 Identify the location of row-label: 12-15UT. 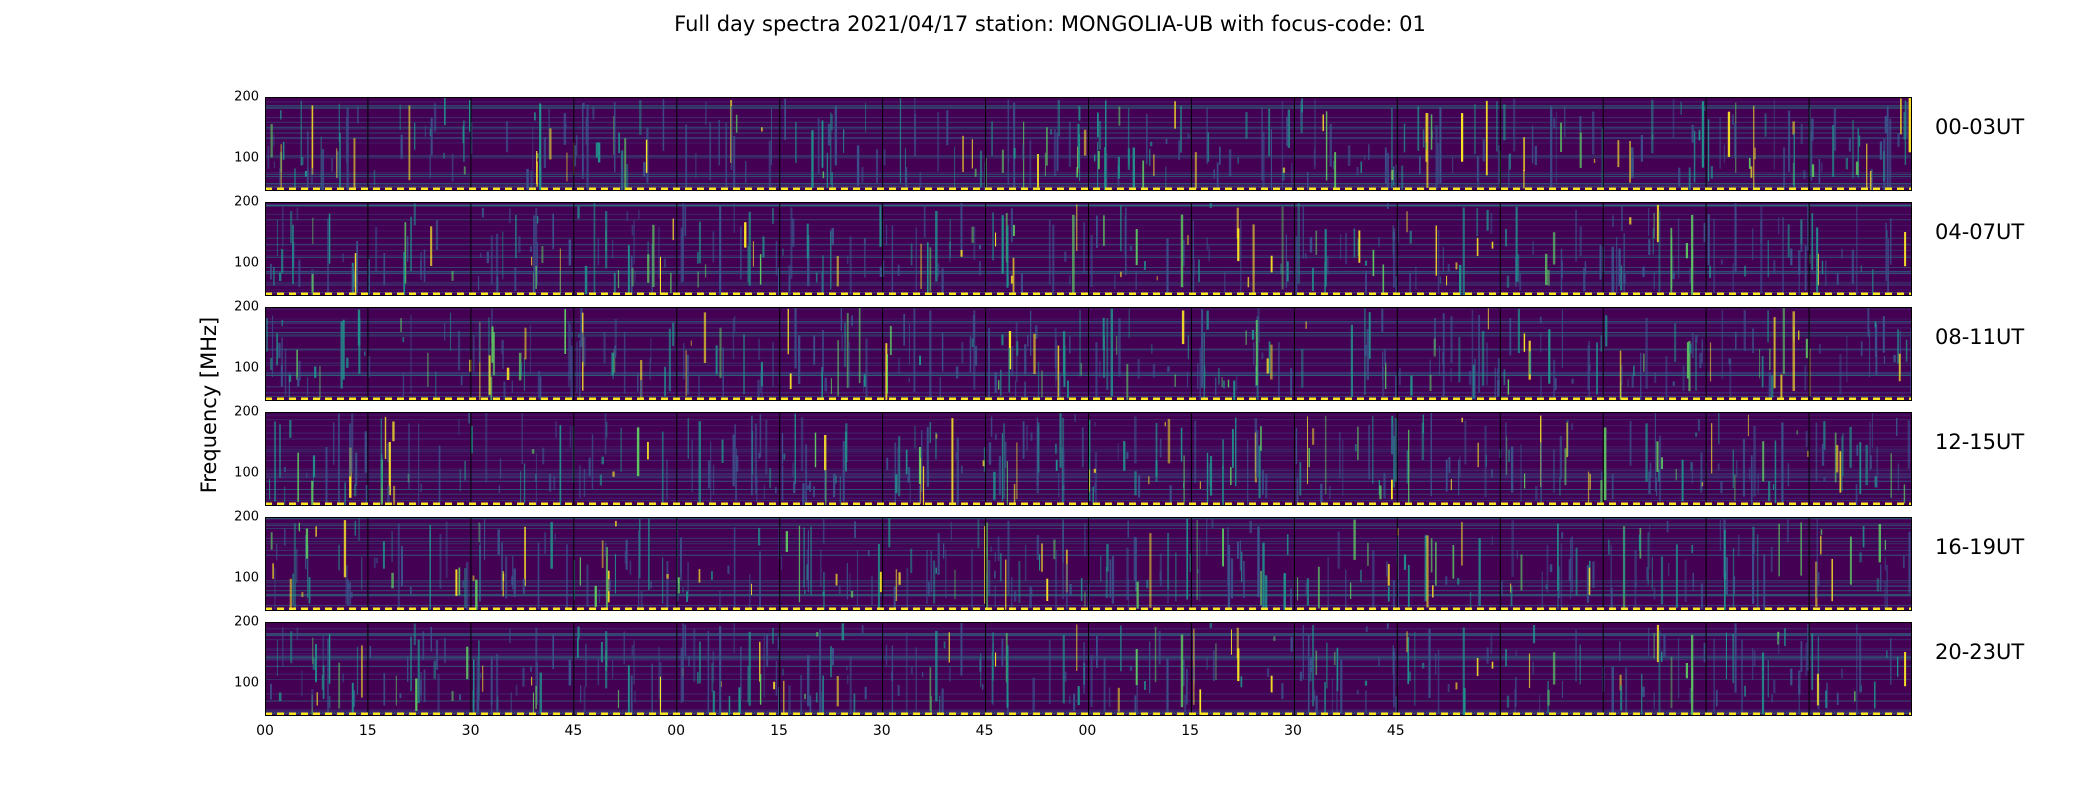
(1980, 442).